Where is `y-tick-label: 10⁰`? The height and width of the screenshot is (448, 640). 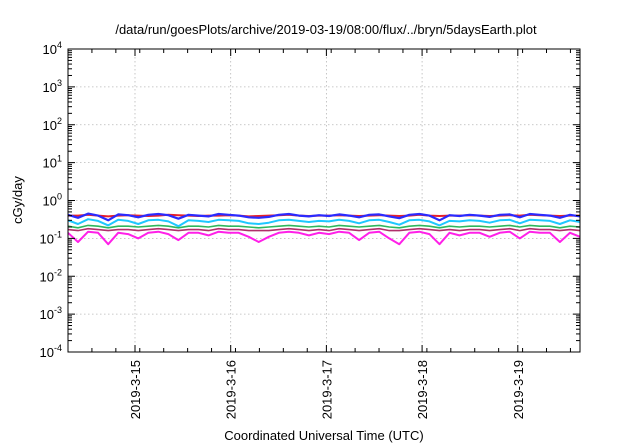
y-tick-label: 10⁰ is located at coordinates (52, 200).